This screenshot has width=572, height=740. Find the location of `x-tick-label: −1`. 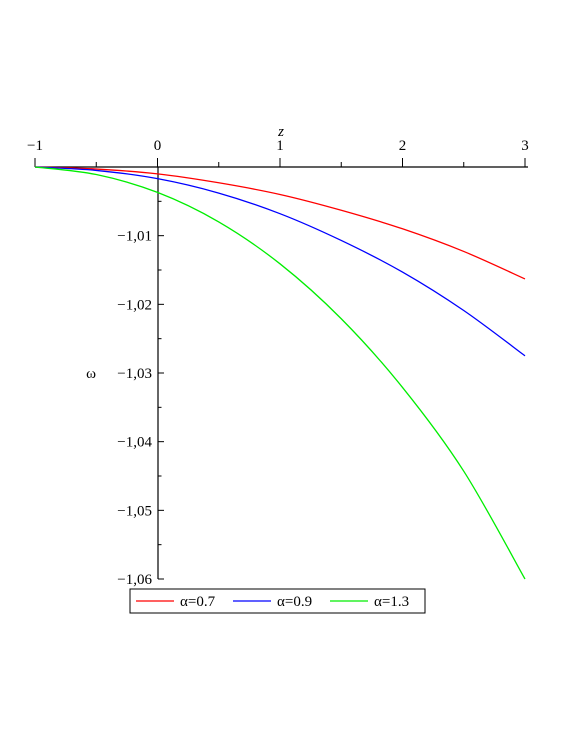

x-tick-label: −1 is located at coordinates (35, 146).